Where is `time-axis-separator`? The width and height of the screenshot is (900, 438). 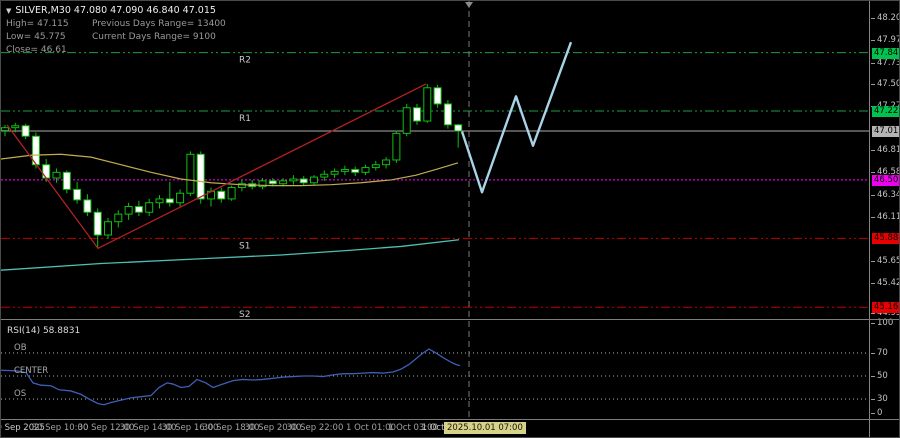 time-axis-separator is located at coordinates (450, 419).